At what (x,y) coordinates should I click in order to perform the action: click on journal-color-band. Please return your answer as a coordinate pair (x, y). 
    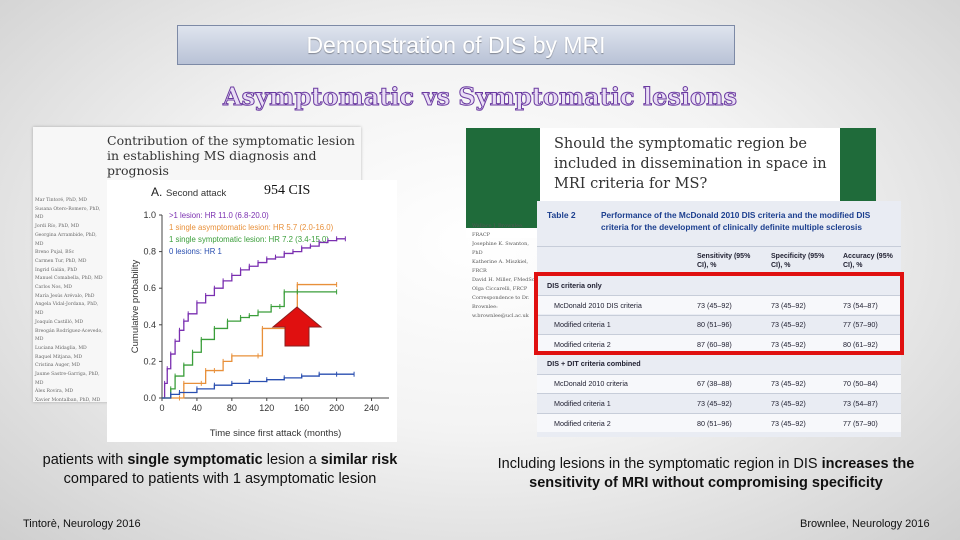
    Looking at the image, I should click on (503, 178).